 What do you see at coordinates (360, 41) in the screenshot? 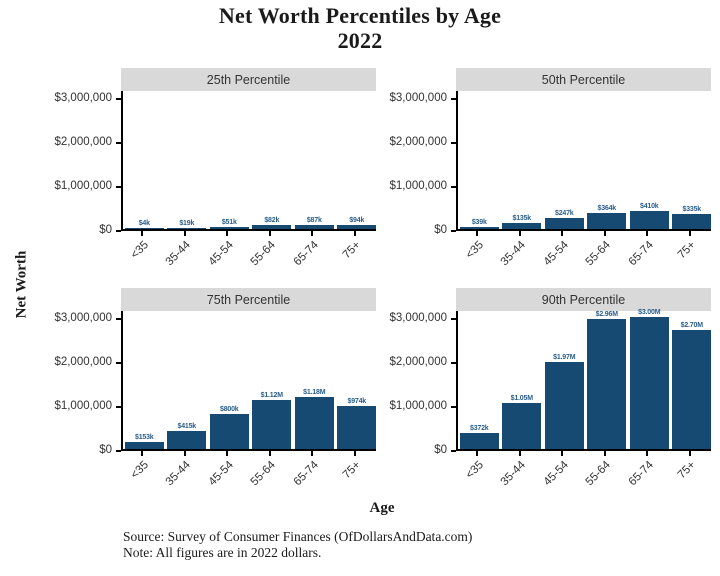
I see `chart-title-line2: 2022` at bounding box center [360, 41].